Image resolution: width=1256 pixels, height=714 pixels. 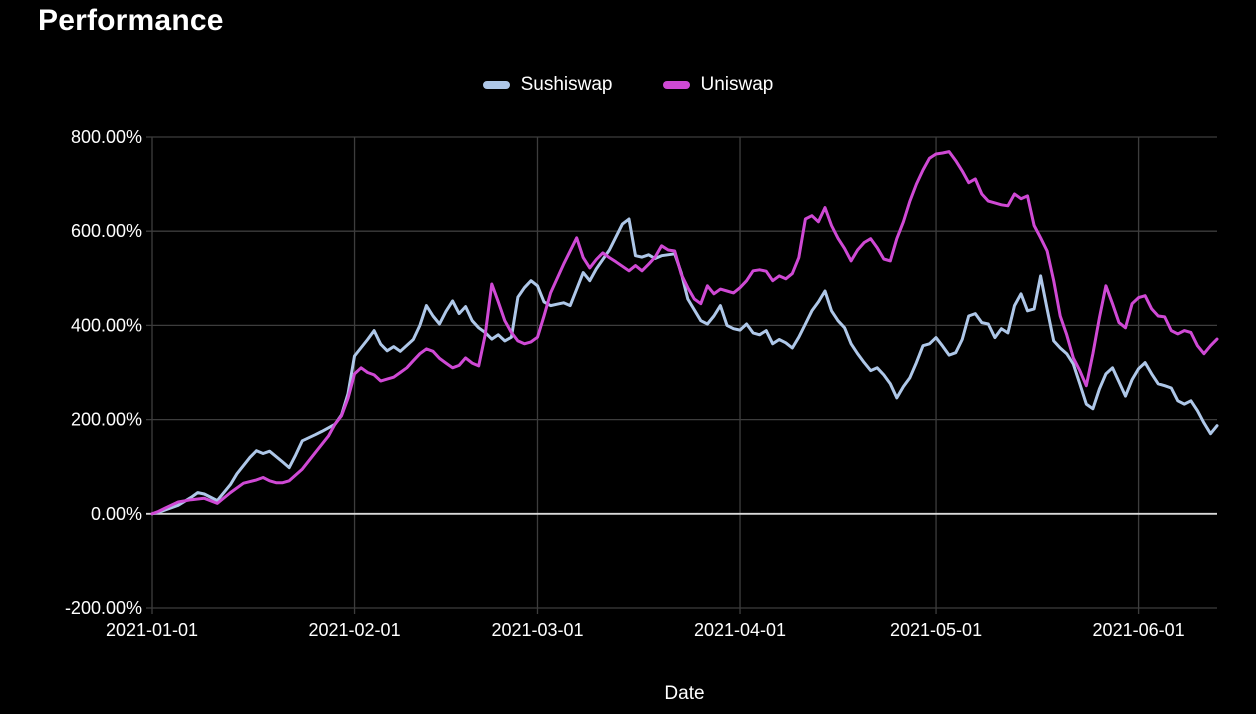 I want to click on x-tick-label: 2021-05-01, so click(x=936, y=630).